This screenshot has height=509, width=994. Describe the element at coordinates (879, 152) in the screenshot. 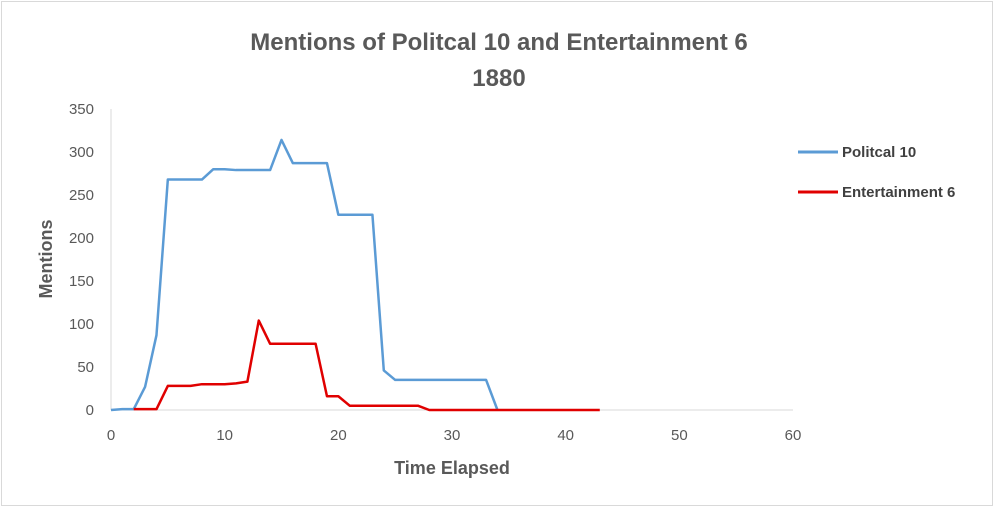

I see `legend-label: Politcal 10` at that location.